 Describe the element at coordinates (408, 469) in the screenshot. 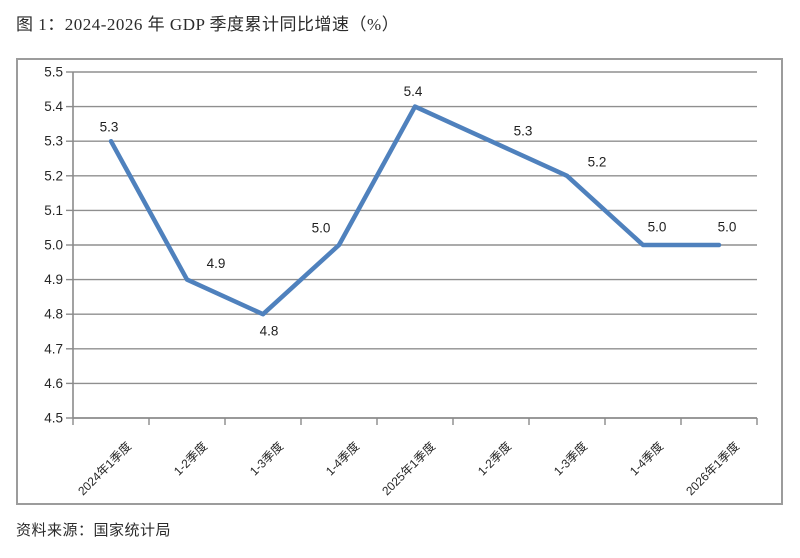

I see `x-axis-category-label: 2025年1季度` at that location.